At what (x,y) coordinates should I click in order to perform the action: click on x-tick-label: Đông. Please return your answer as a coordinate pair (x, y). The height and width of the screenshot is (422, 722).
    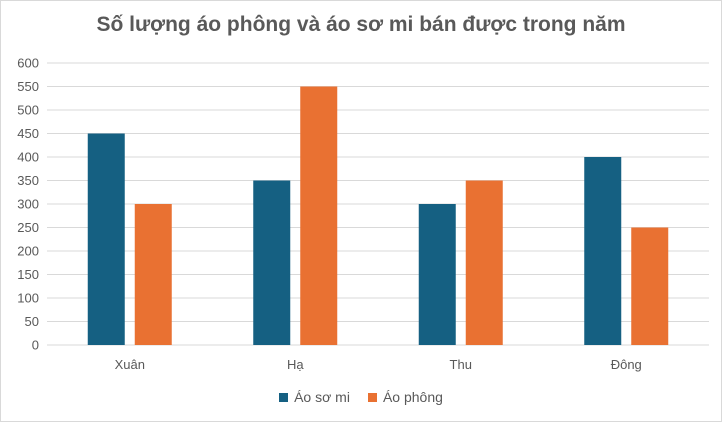
    Looking at the image, I should click on (626, 364).